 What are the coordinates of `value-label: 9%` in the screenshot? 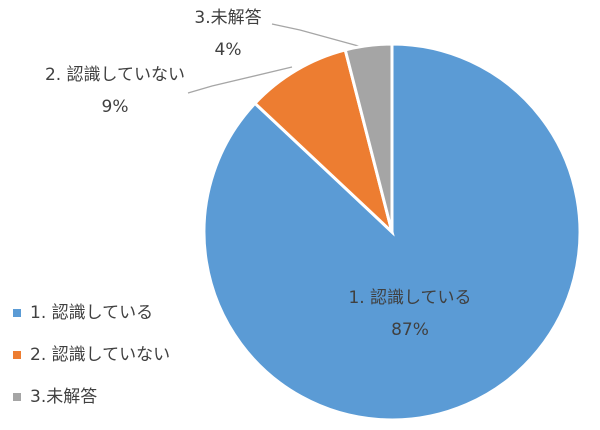 It's located at (115, 107).